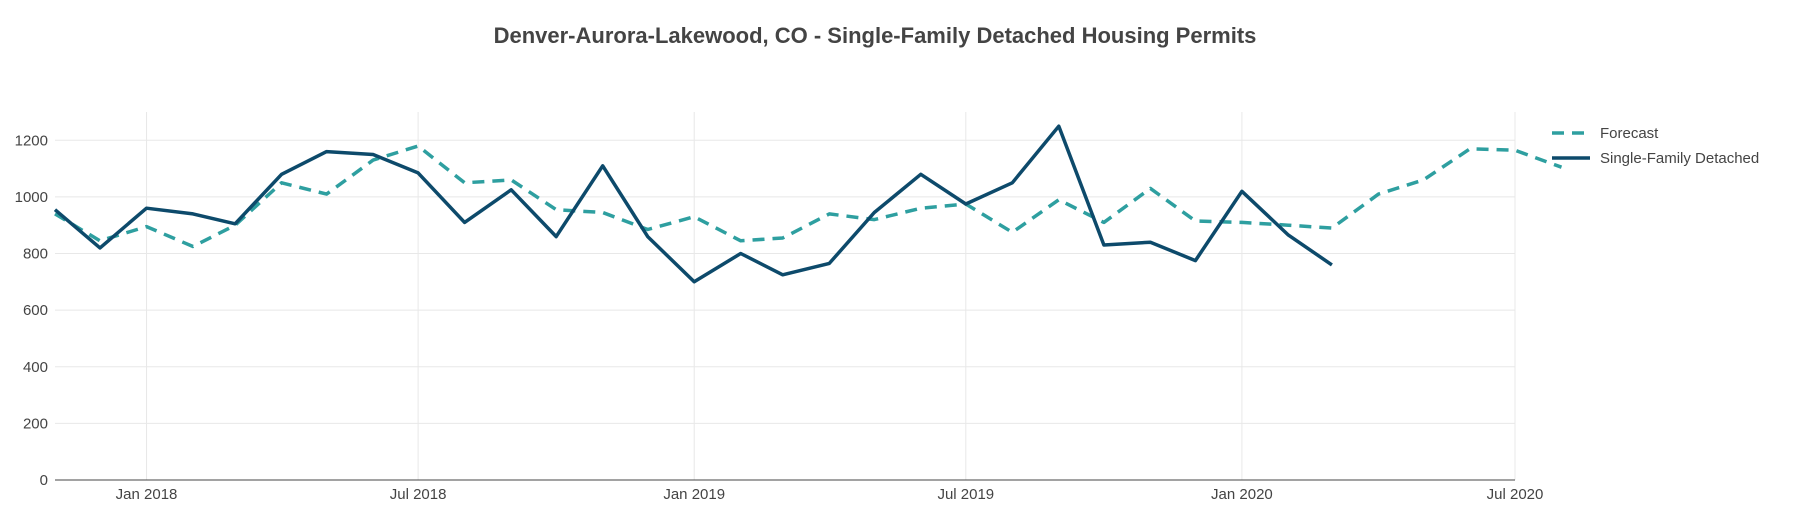  Describe the element at coordinates (35, 367) in the screenshot. I see `y-tick-label: 400` at that location.